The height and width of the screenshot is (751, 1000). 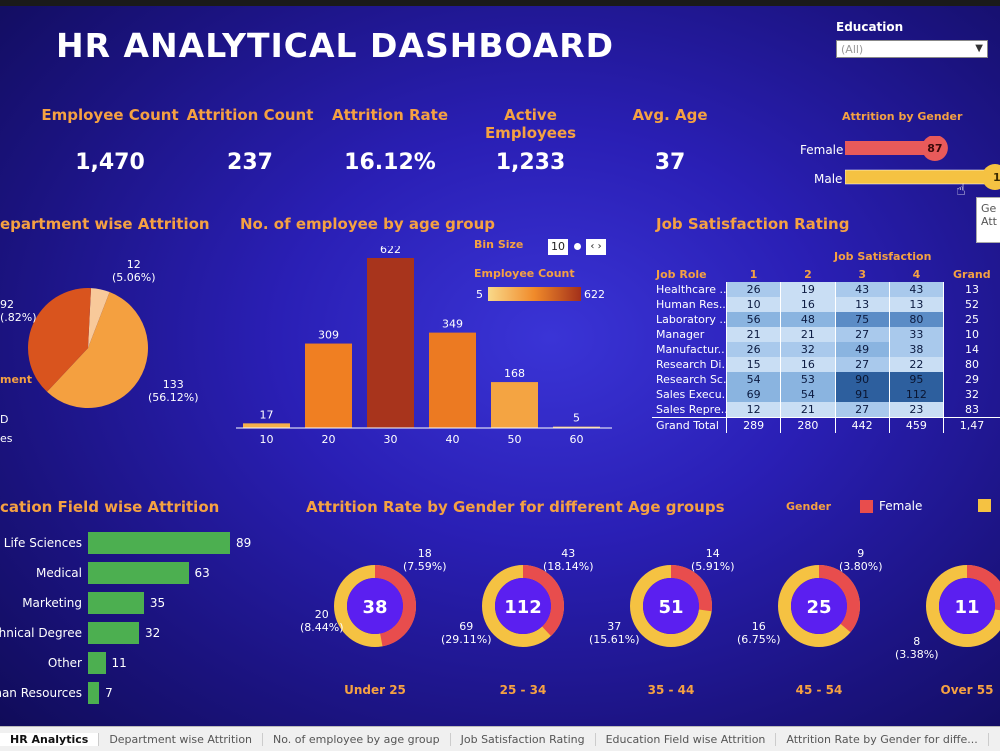 What do you see at coordinates (686, 739) in the screenshot?
I see `tab-education-field: Education Field wise Attrition` at bounding box center [686, 739].